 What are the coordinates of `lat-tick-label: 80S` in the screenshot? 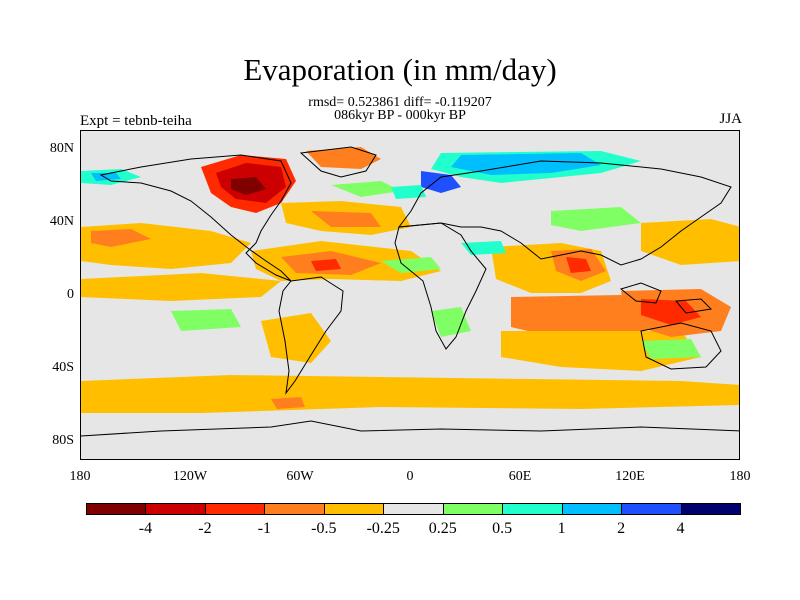 It's located at (63, 440).